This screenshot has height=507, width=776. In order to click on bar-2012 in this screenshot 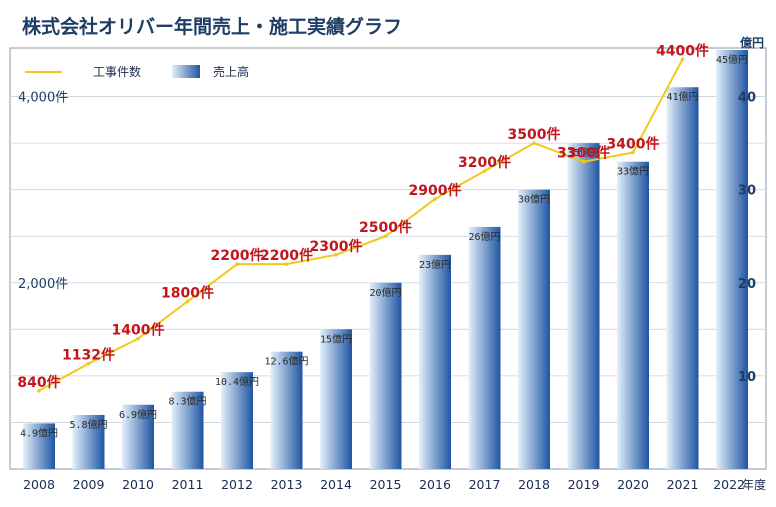, I will do `click(237, 420)`.